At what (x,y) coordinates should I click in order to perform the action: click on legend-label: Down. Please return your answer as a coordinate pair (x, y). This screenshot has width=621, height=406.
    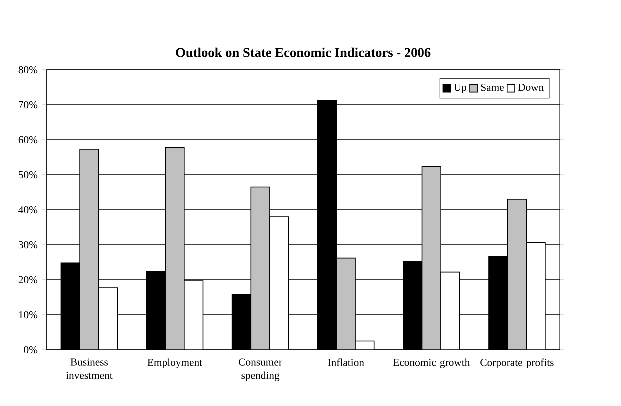
    Looking at the image, I should click on (531, 88).